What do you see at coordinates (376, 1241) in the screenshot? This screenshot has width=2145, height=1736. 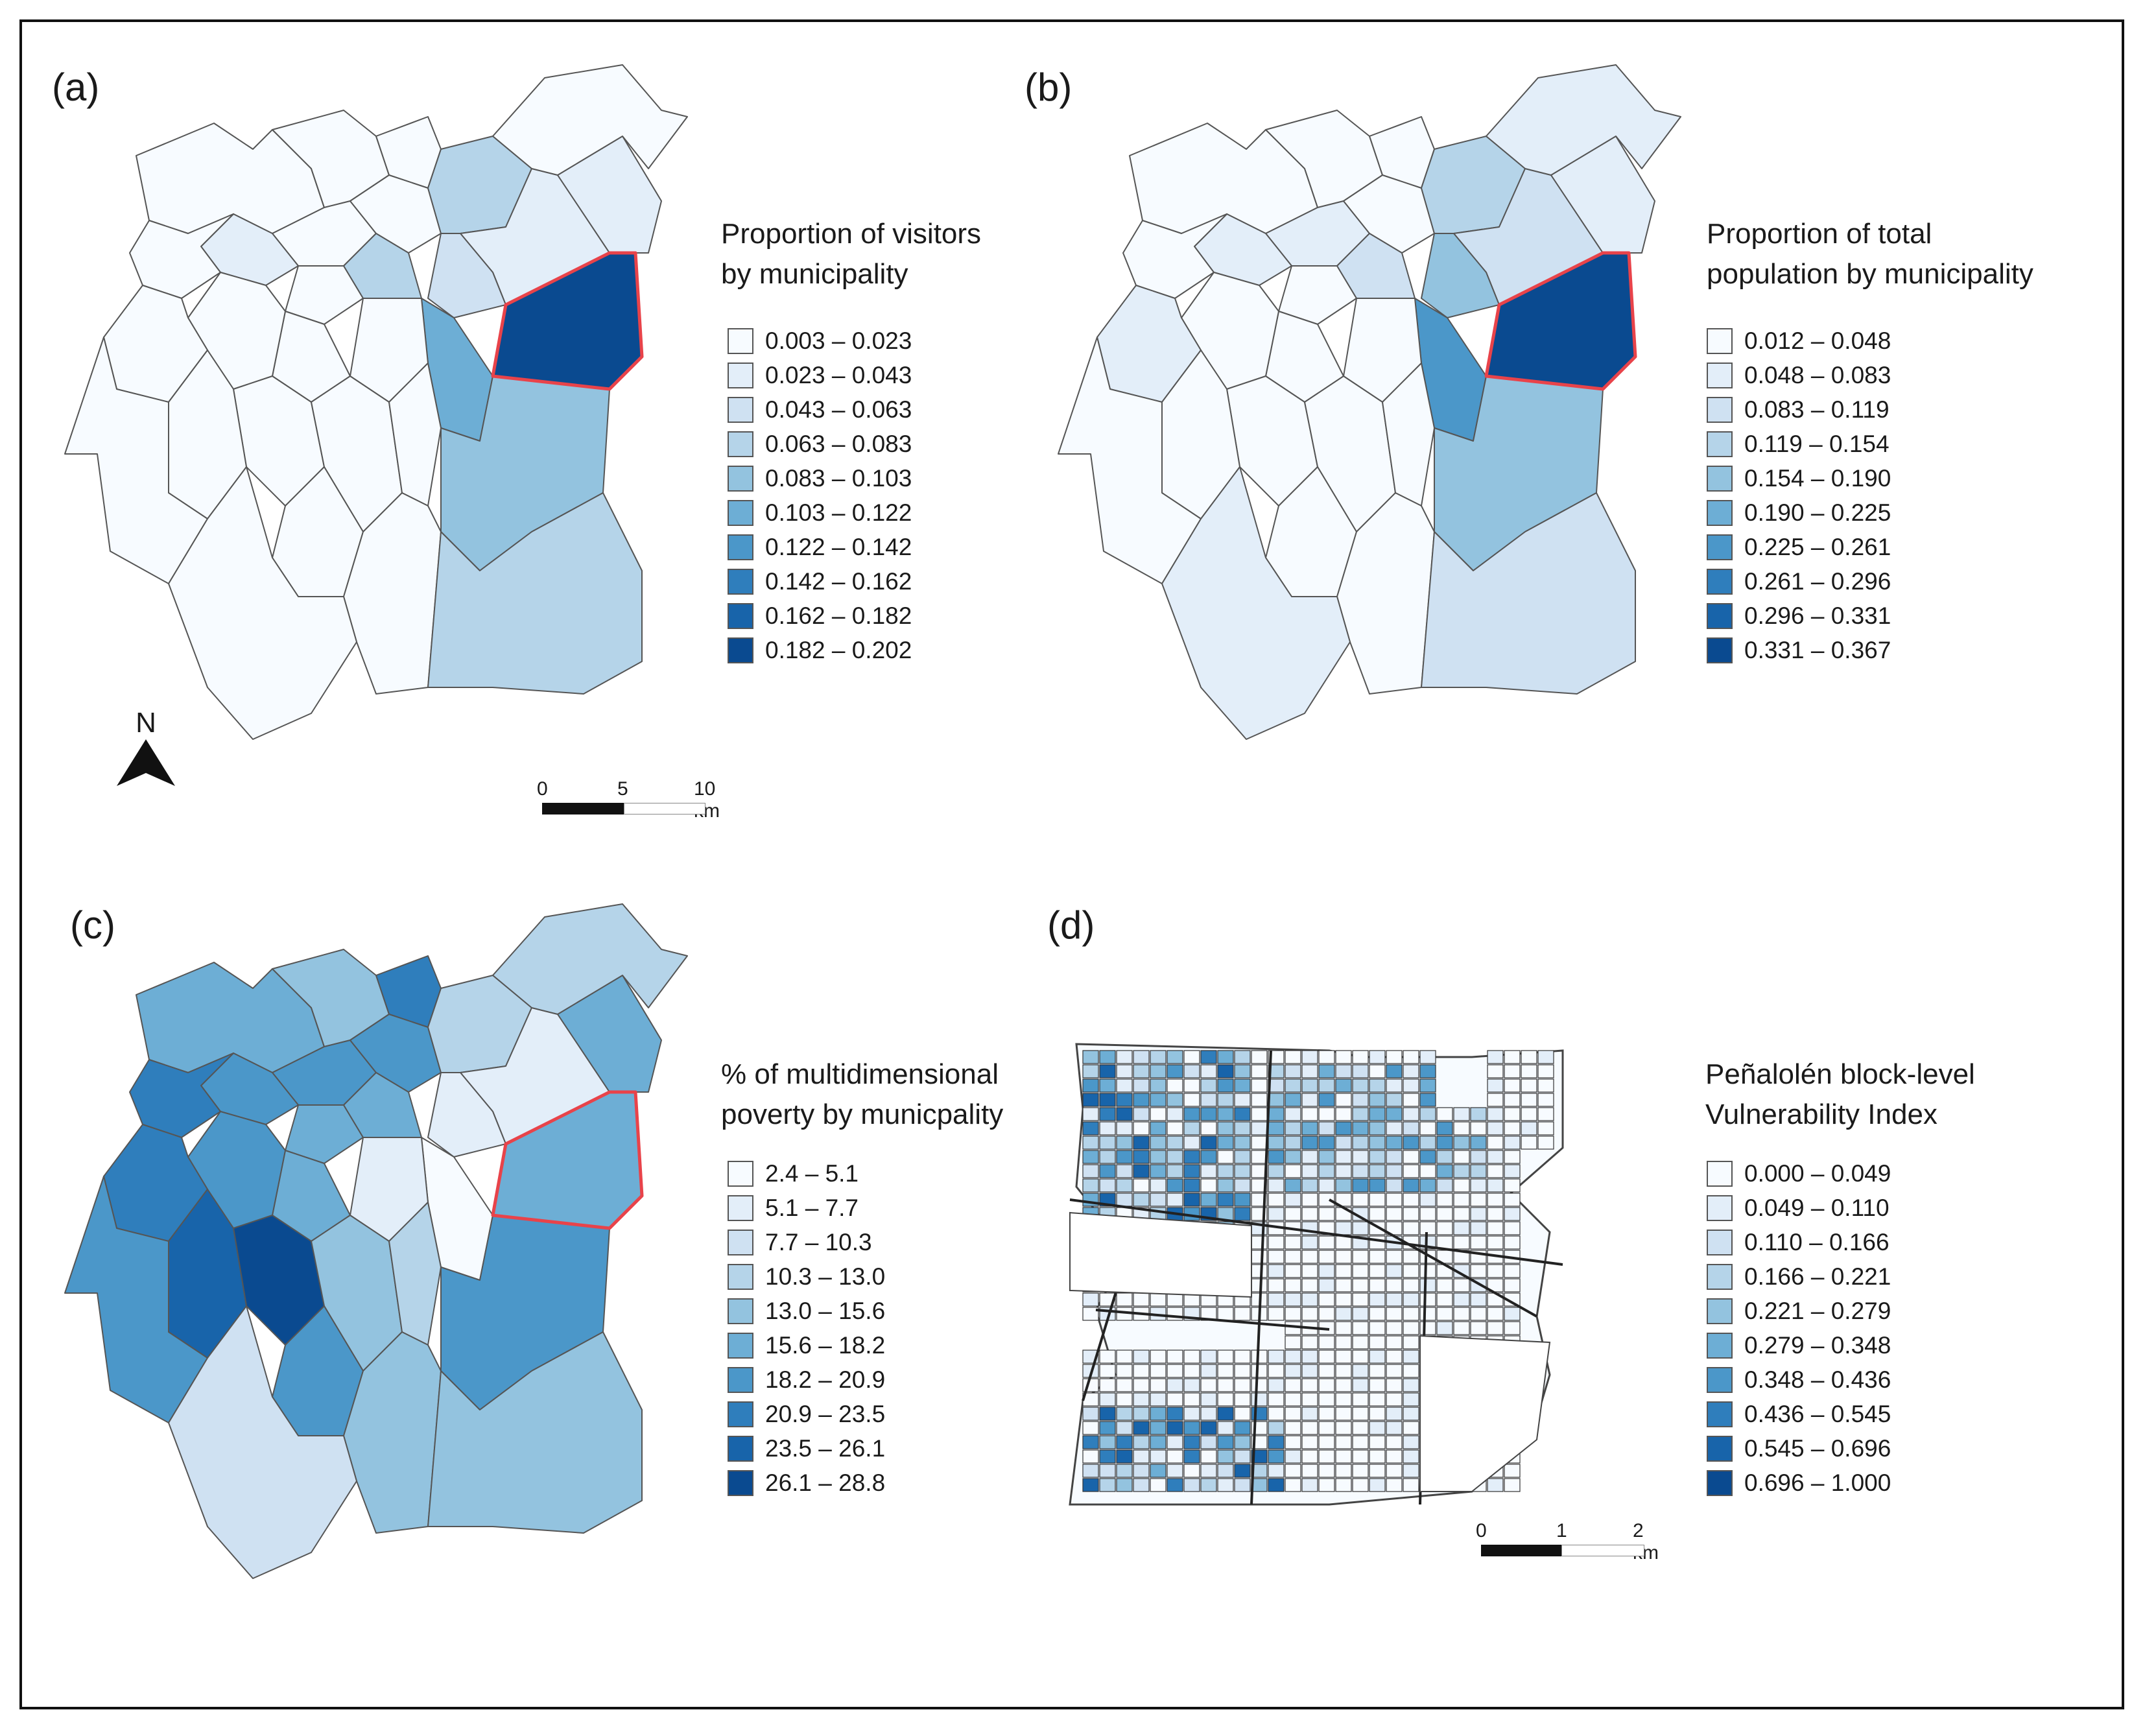 I see `map-c-municipalities` at bounding box center [376, 1241].